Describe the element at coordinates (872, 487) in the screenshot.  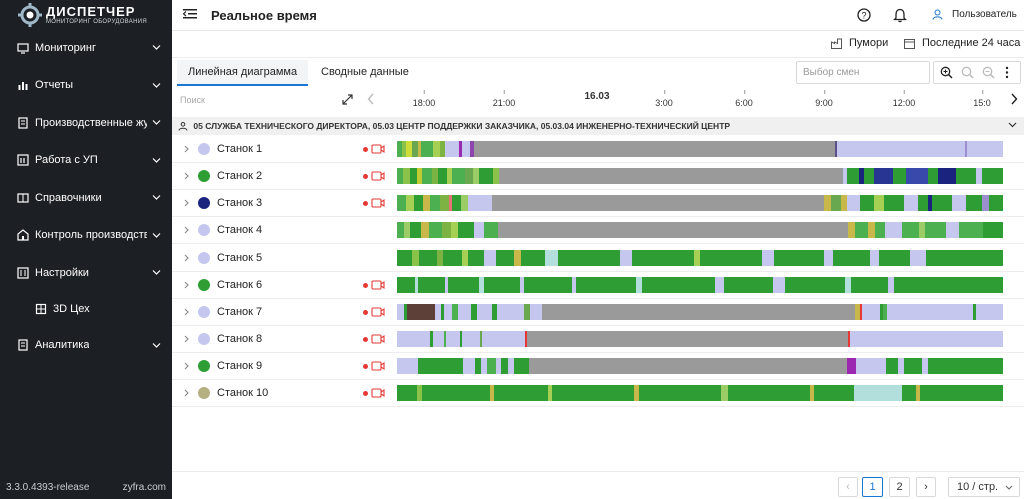
I see `pagination-page-1: 1` at that location.